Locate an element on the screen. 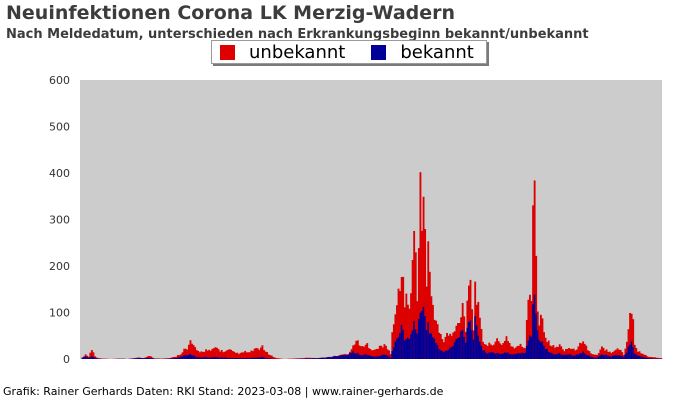  y-tick-label: 0 is located at coordinates (66, 359).